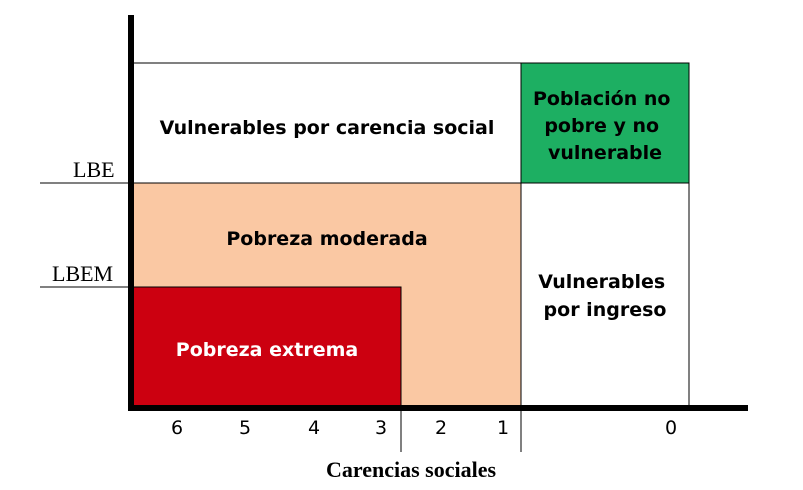 This screenshot has height=490, width=803. Describe the element at coordinates (503, 428) in the screenshot. I see `x-tick-1: 1` at that location.